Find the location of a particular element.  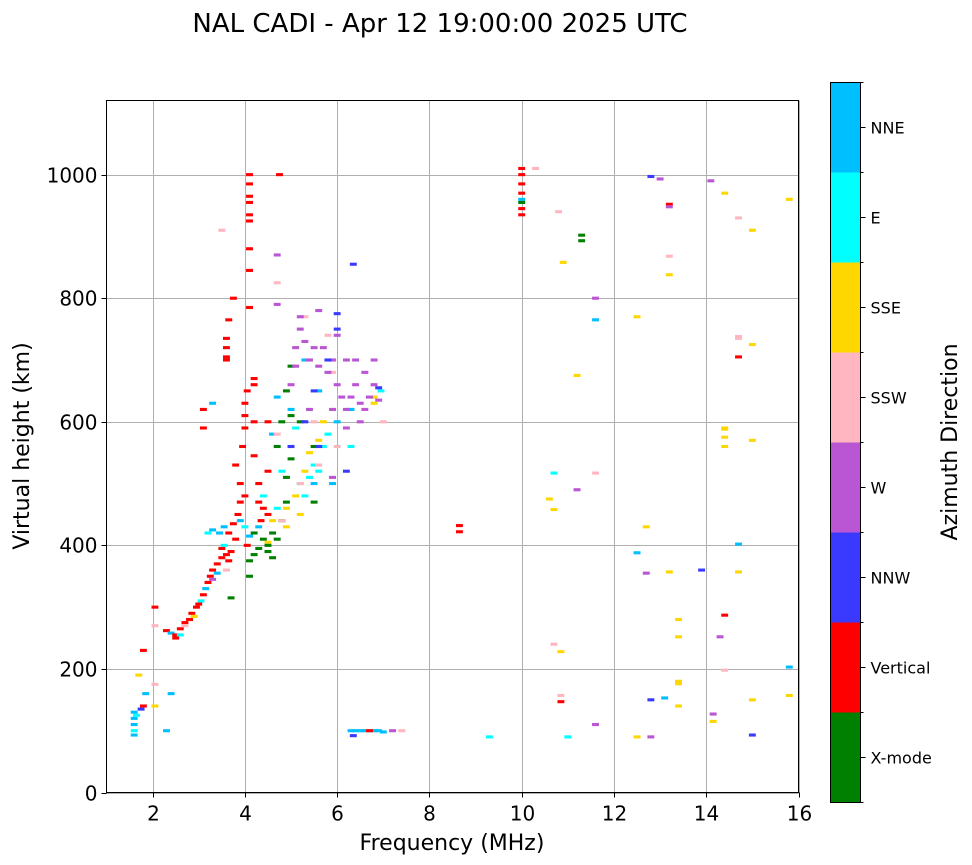

colorbar-swatch-nnw is located at coordinates (845, 577).